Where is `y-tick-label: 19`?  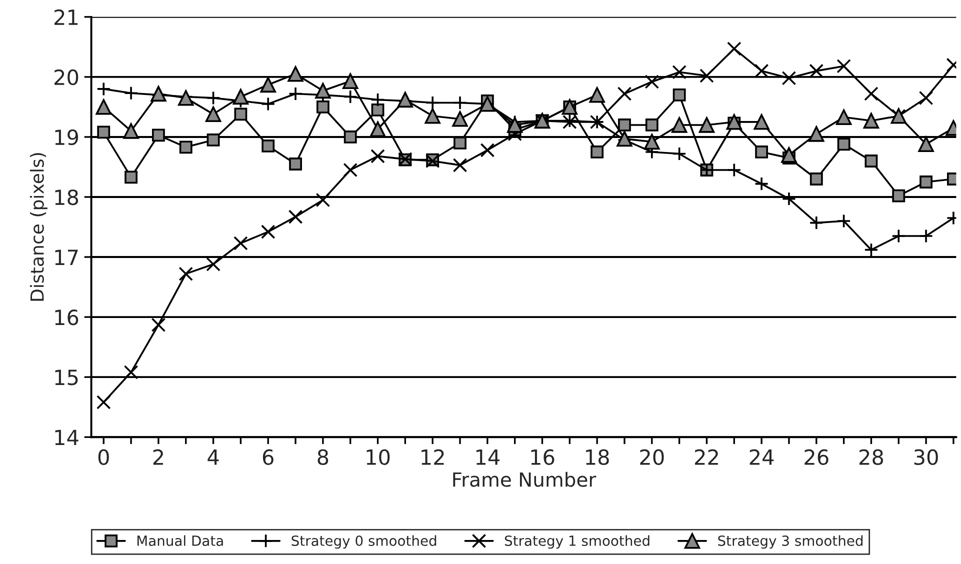 y-tick-label: 19 is located at coordinates (66, 137).